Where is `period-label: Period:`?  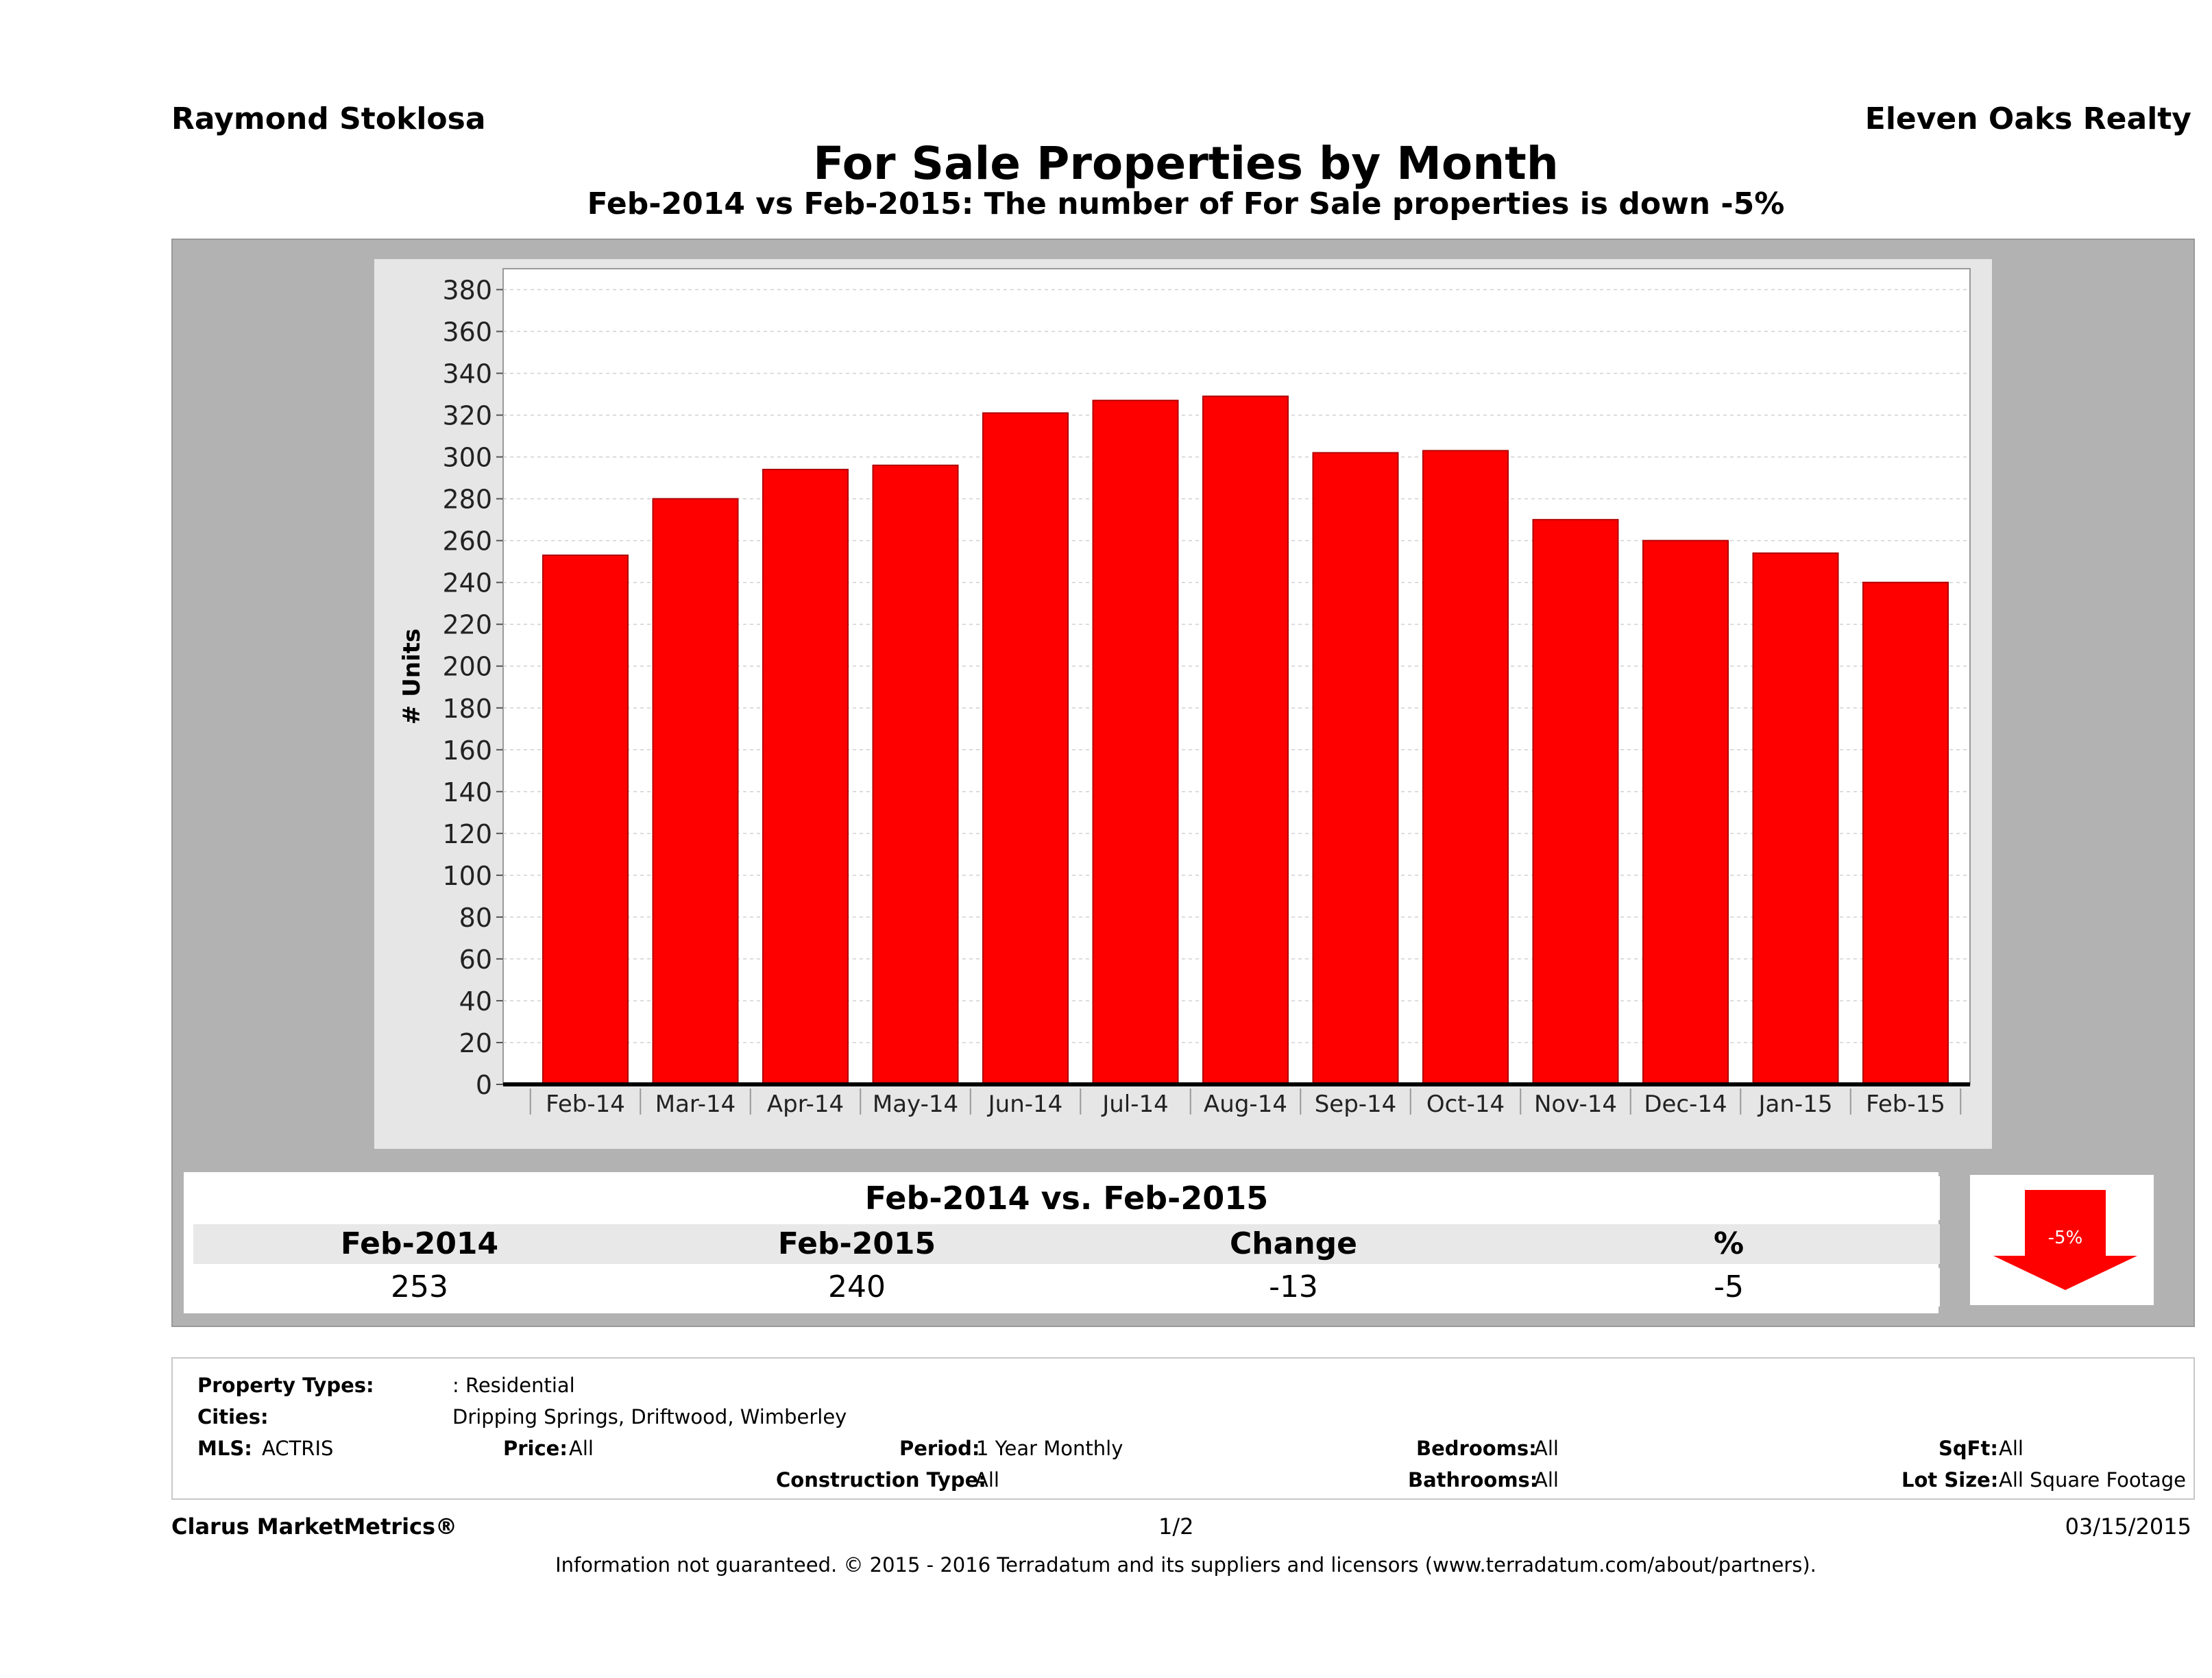
period-label: Period: is located at coordinates (940, 1448).